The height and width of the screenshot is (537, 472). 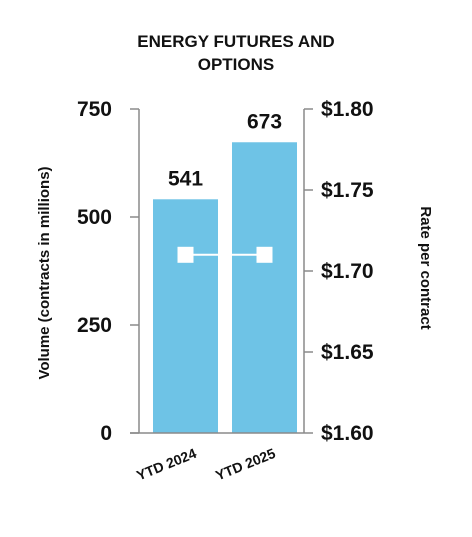 I want to click on y2-tick-label-2: $1.70, so click(x=347, y=271).